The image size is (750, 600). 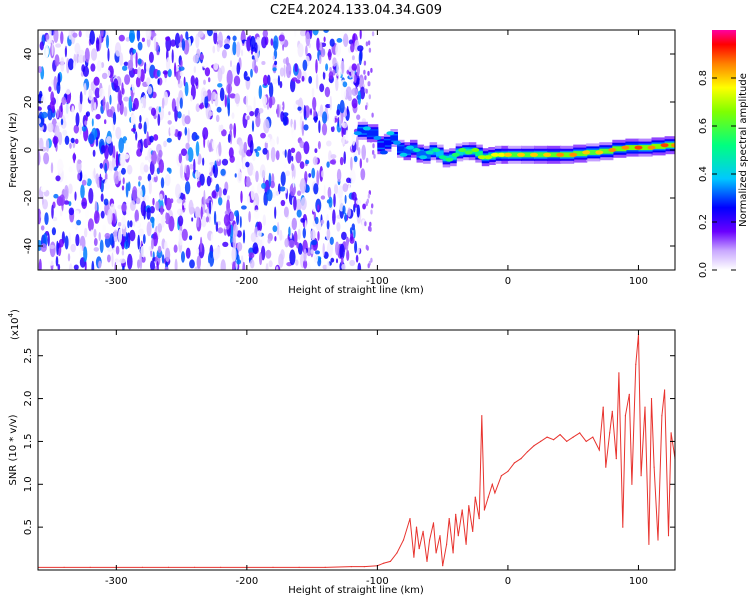 What do you see at coordinates (703, 126) in the screenshot?
I see `colorbar-tick-label: 0.6` at bounding box center [703, 126].